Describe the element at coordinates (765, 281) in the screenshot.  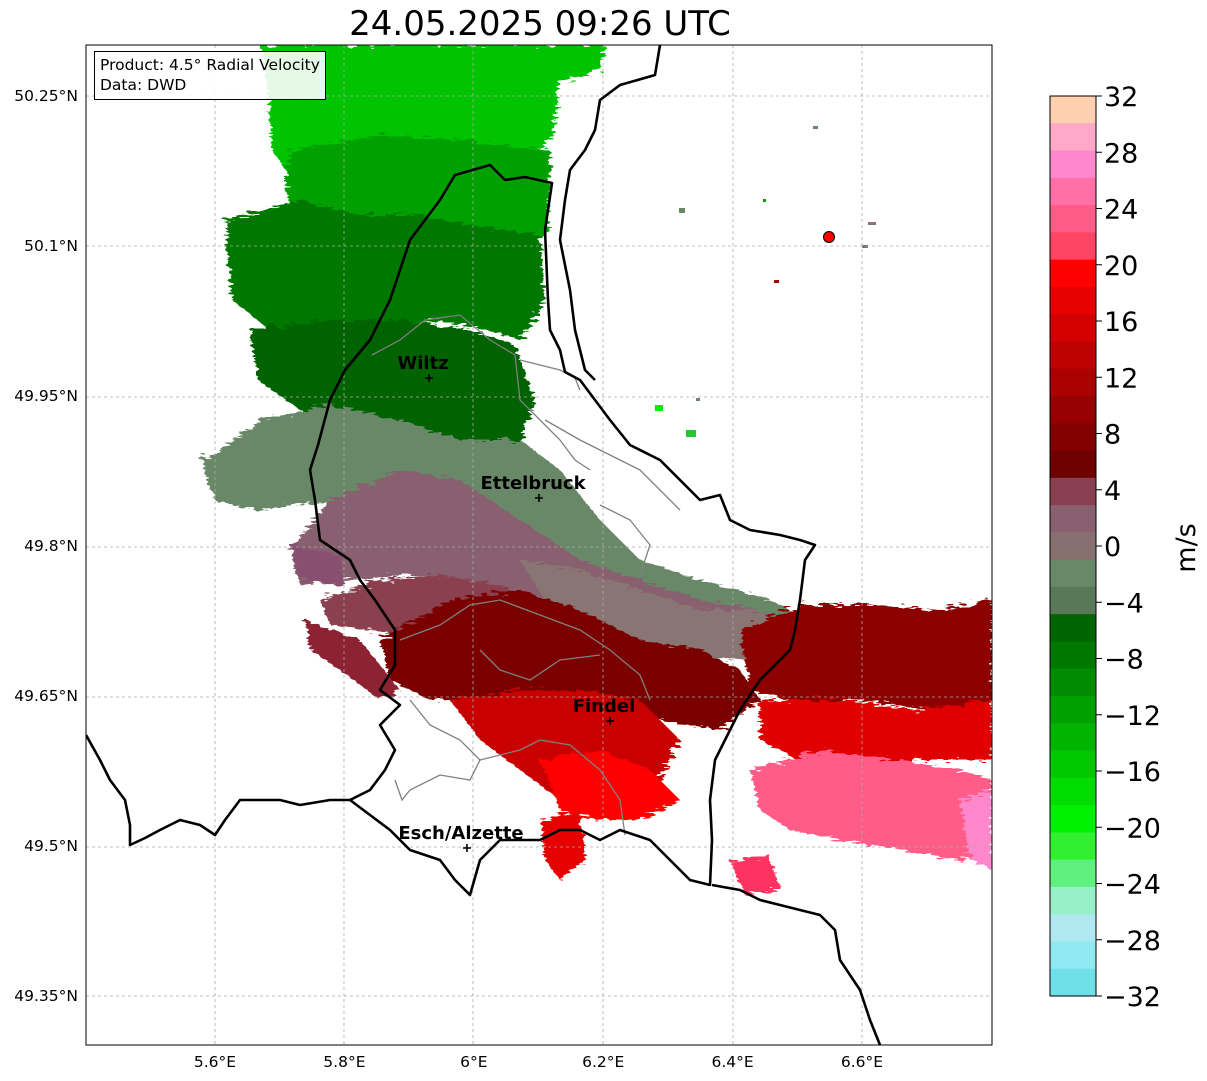
I see `isolated-echoes` at that location.